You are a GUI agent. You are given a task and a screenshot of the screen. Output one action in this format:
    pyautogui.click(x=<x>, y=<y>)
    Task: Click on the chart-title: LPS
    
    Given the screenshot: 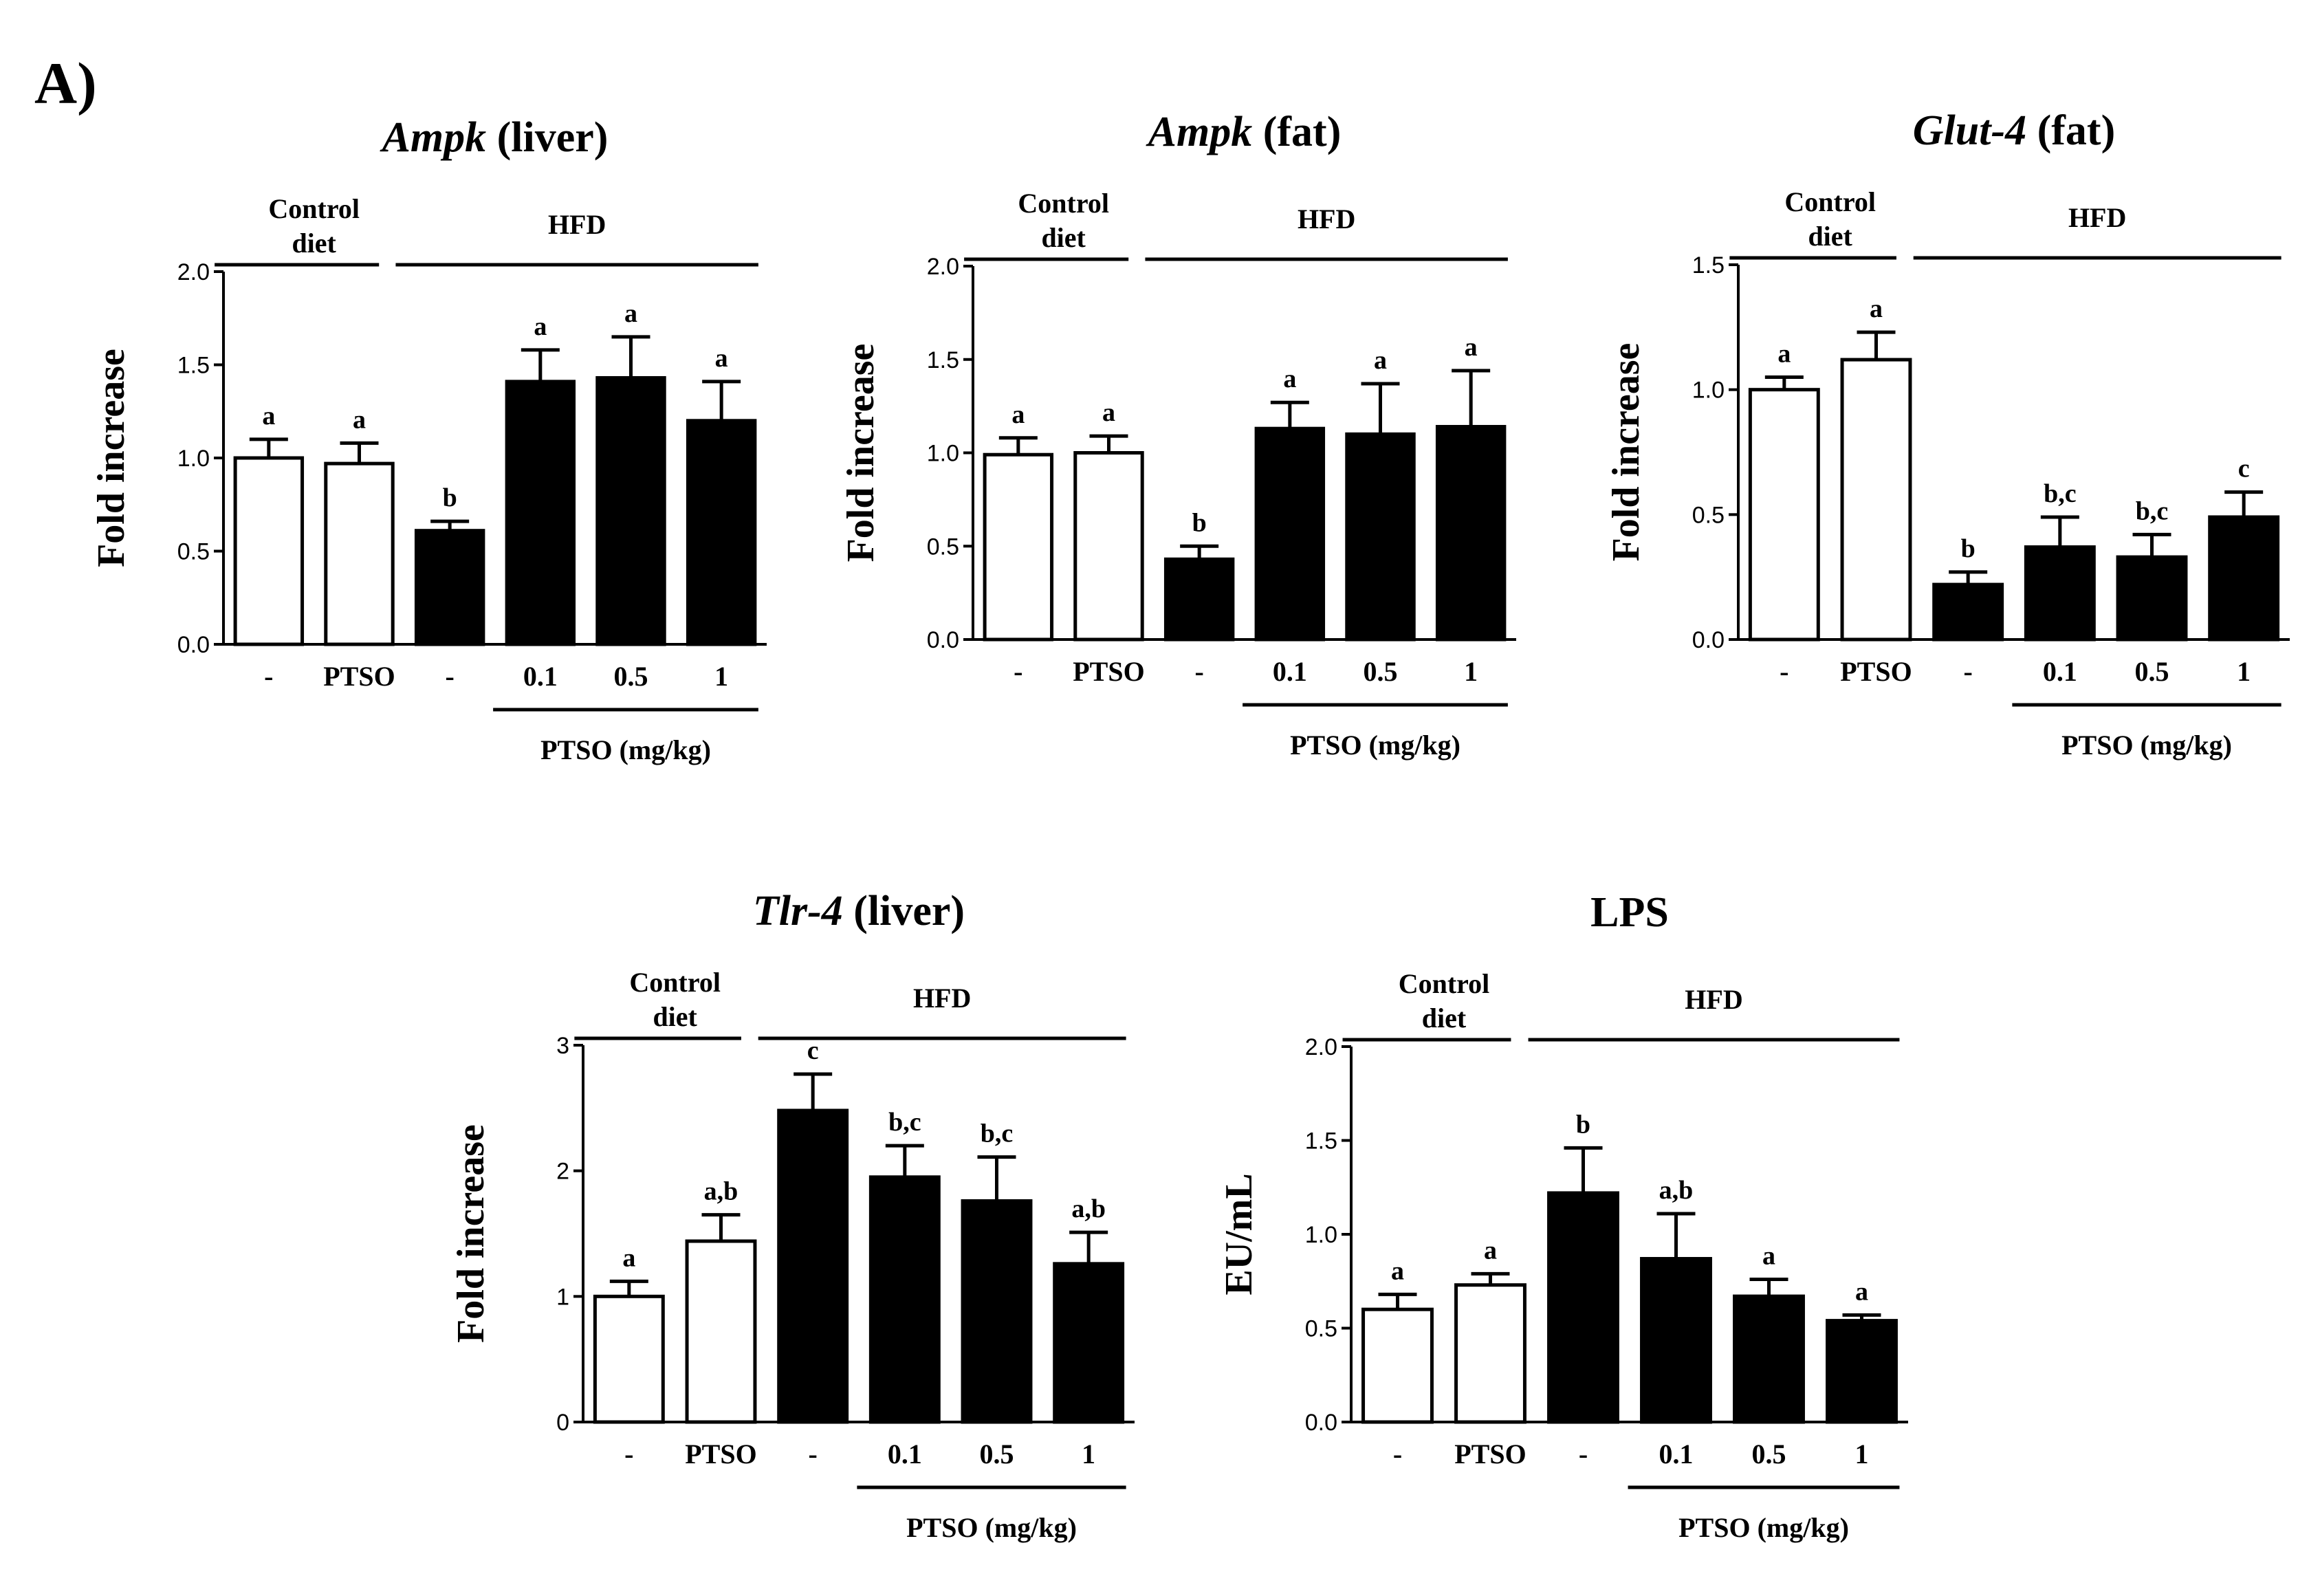 What is the action you would take?
    pyautogui.click(x=1629, y=912)
    